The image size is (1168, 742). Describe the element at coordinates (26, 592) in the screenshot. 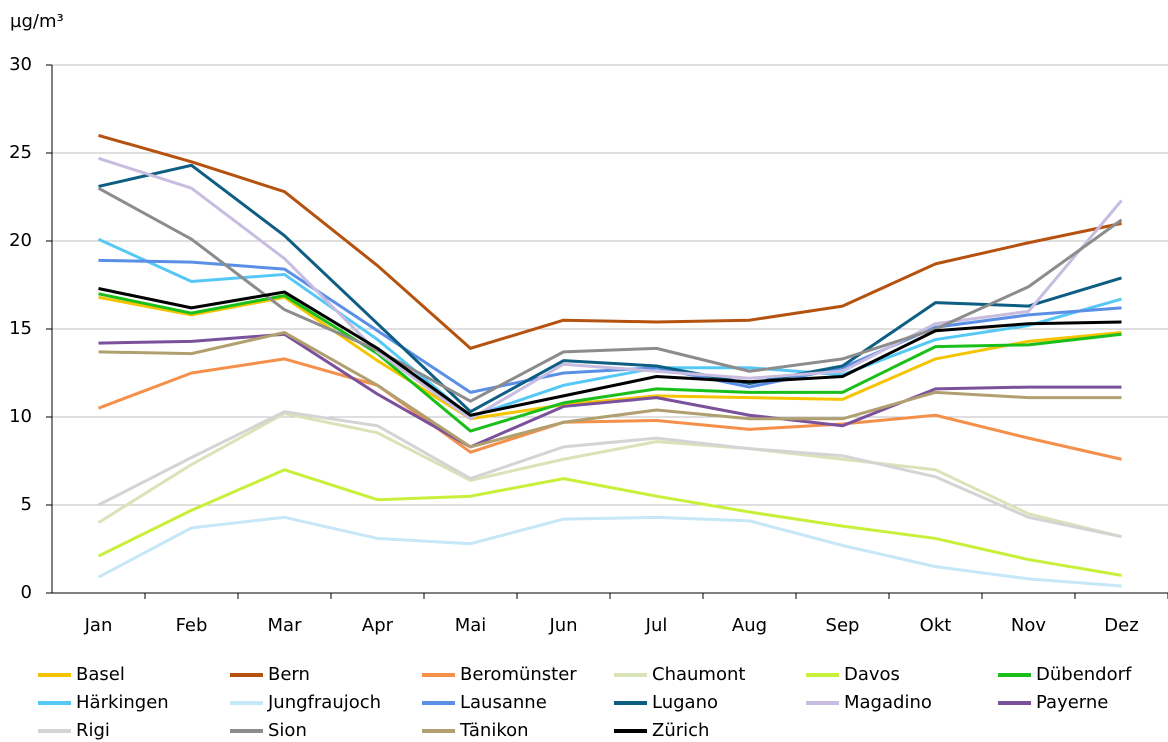

I see `y-tick-label: 0` at that location.